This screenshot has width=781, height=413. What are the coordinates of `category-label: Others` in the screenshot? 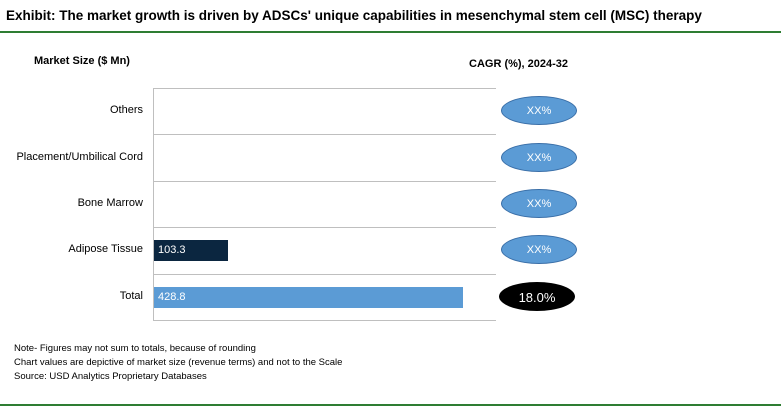 It's located at (126, 110).